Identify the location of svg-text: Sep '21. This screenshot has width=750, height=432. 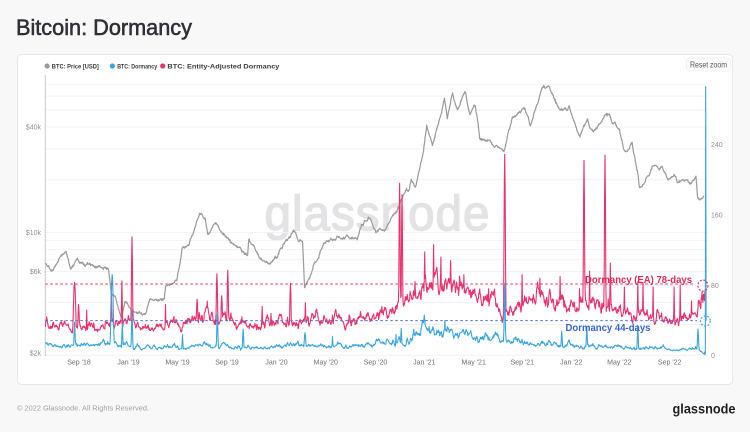
(523, 363).